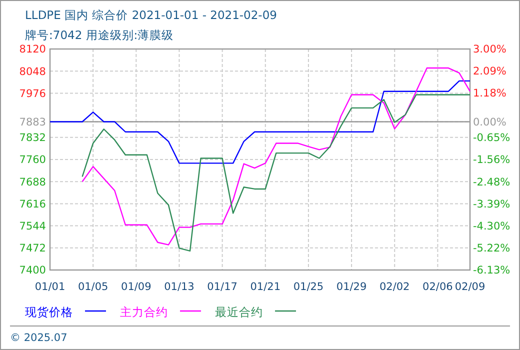  Describe the element at coordinates (491, 204) in the screenshot. I see `y2-tick-label: -3.39%` at that location.